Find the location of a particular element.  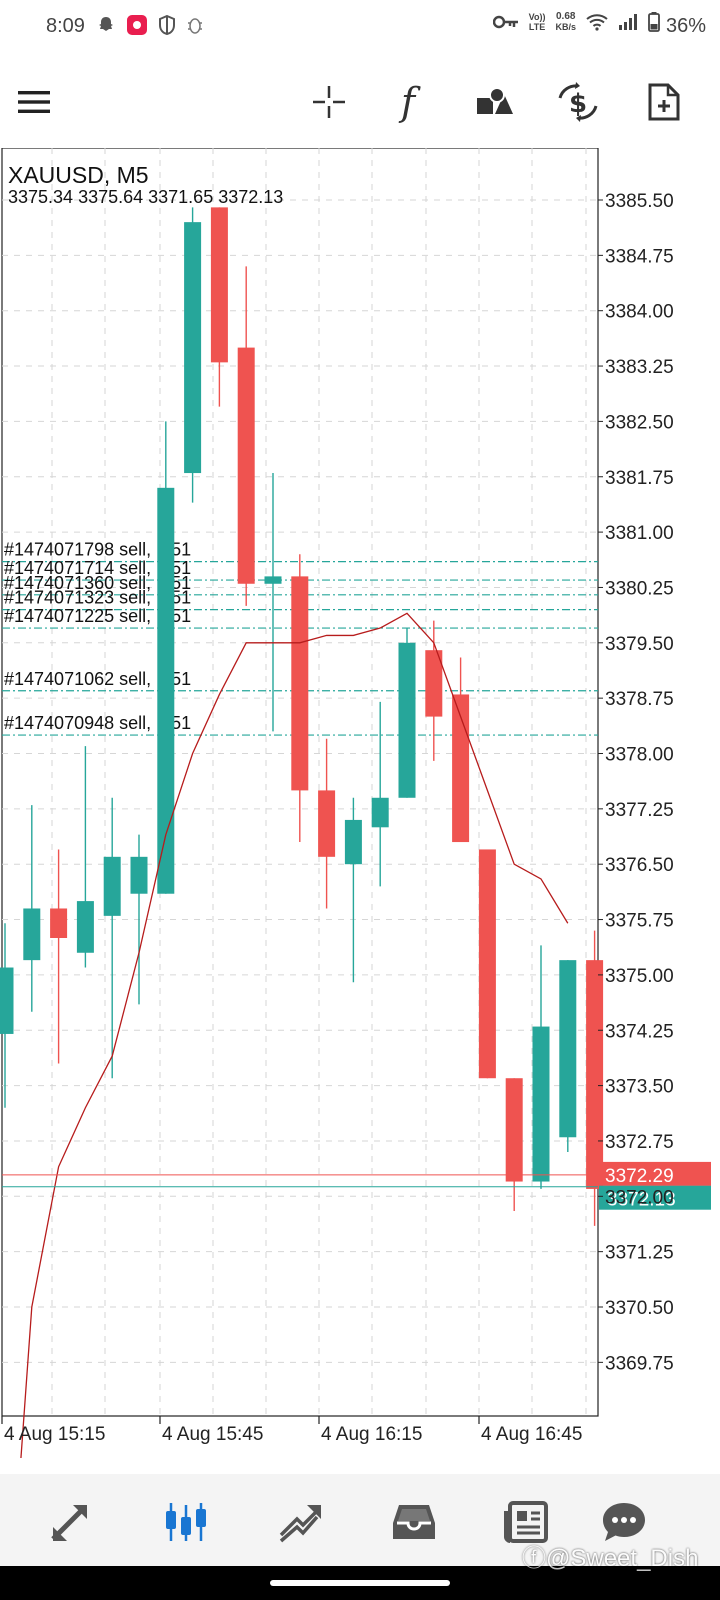

system-navigation-bar is located at coordinates (360, 1583).